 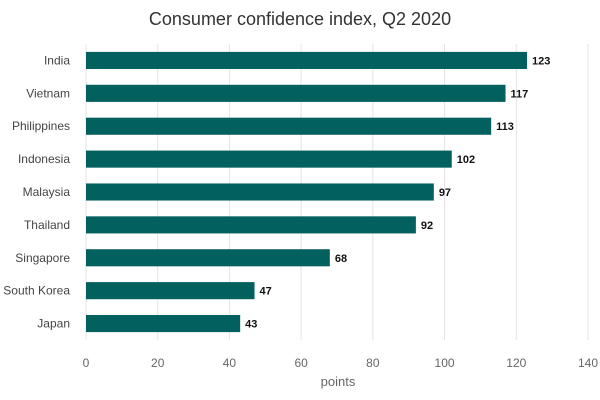 I want to click on category-label: Malaysia, so click(x=47, y=192).